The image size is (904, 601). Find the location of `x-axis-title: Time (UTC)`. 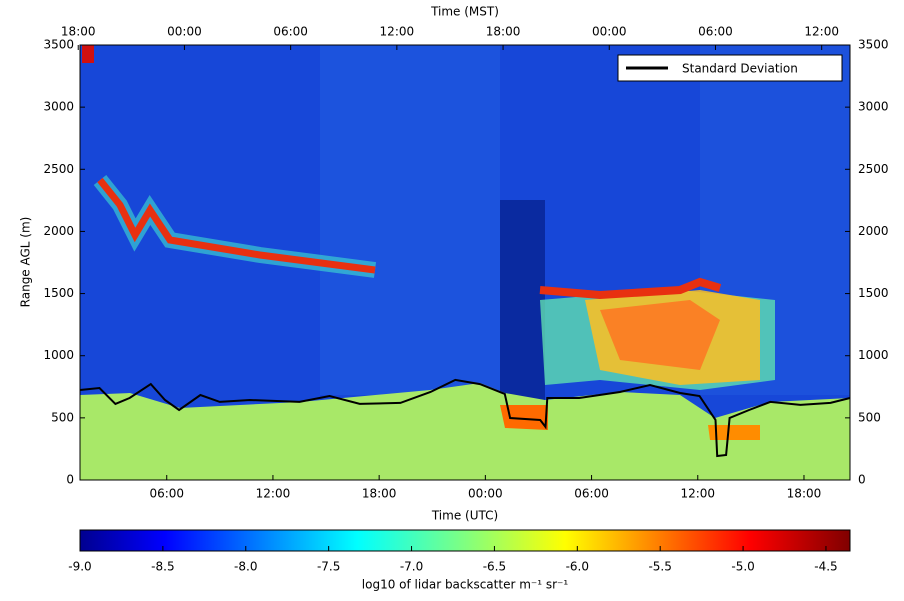

x-axis-title: Time (UTC) is located at coordinates (464, 516).